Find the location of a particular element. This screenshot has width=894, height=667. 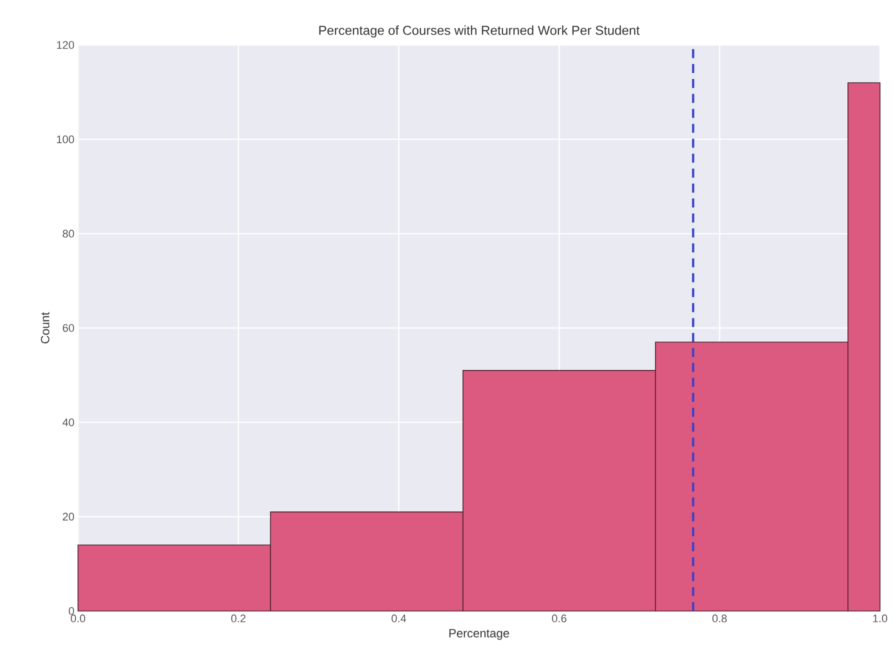

y-tick-label: 100 is located at coordinates (65, 139).